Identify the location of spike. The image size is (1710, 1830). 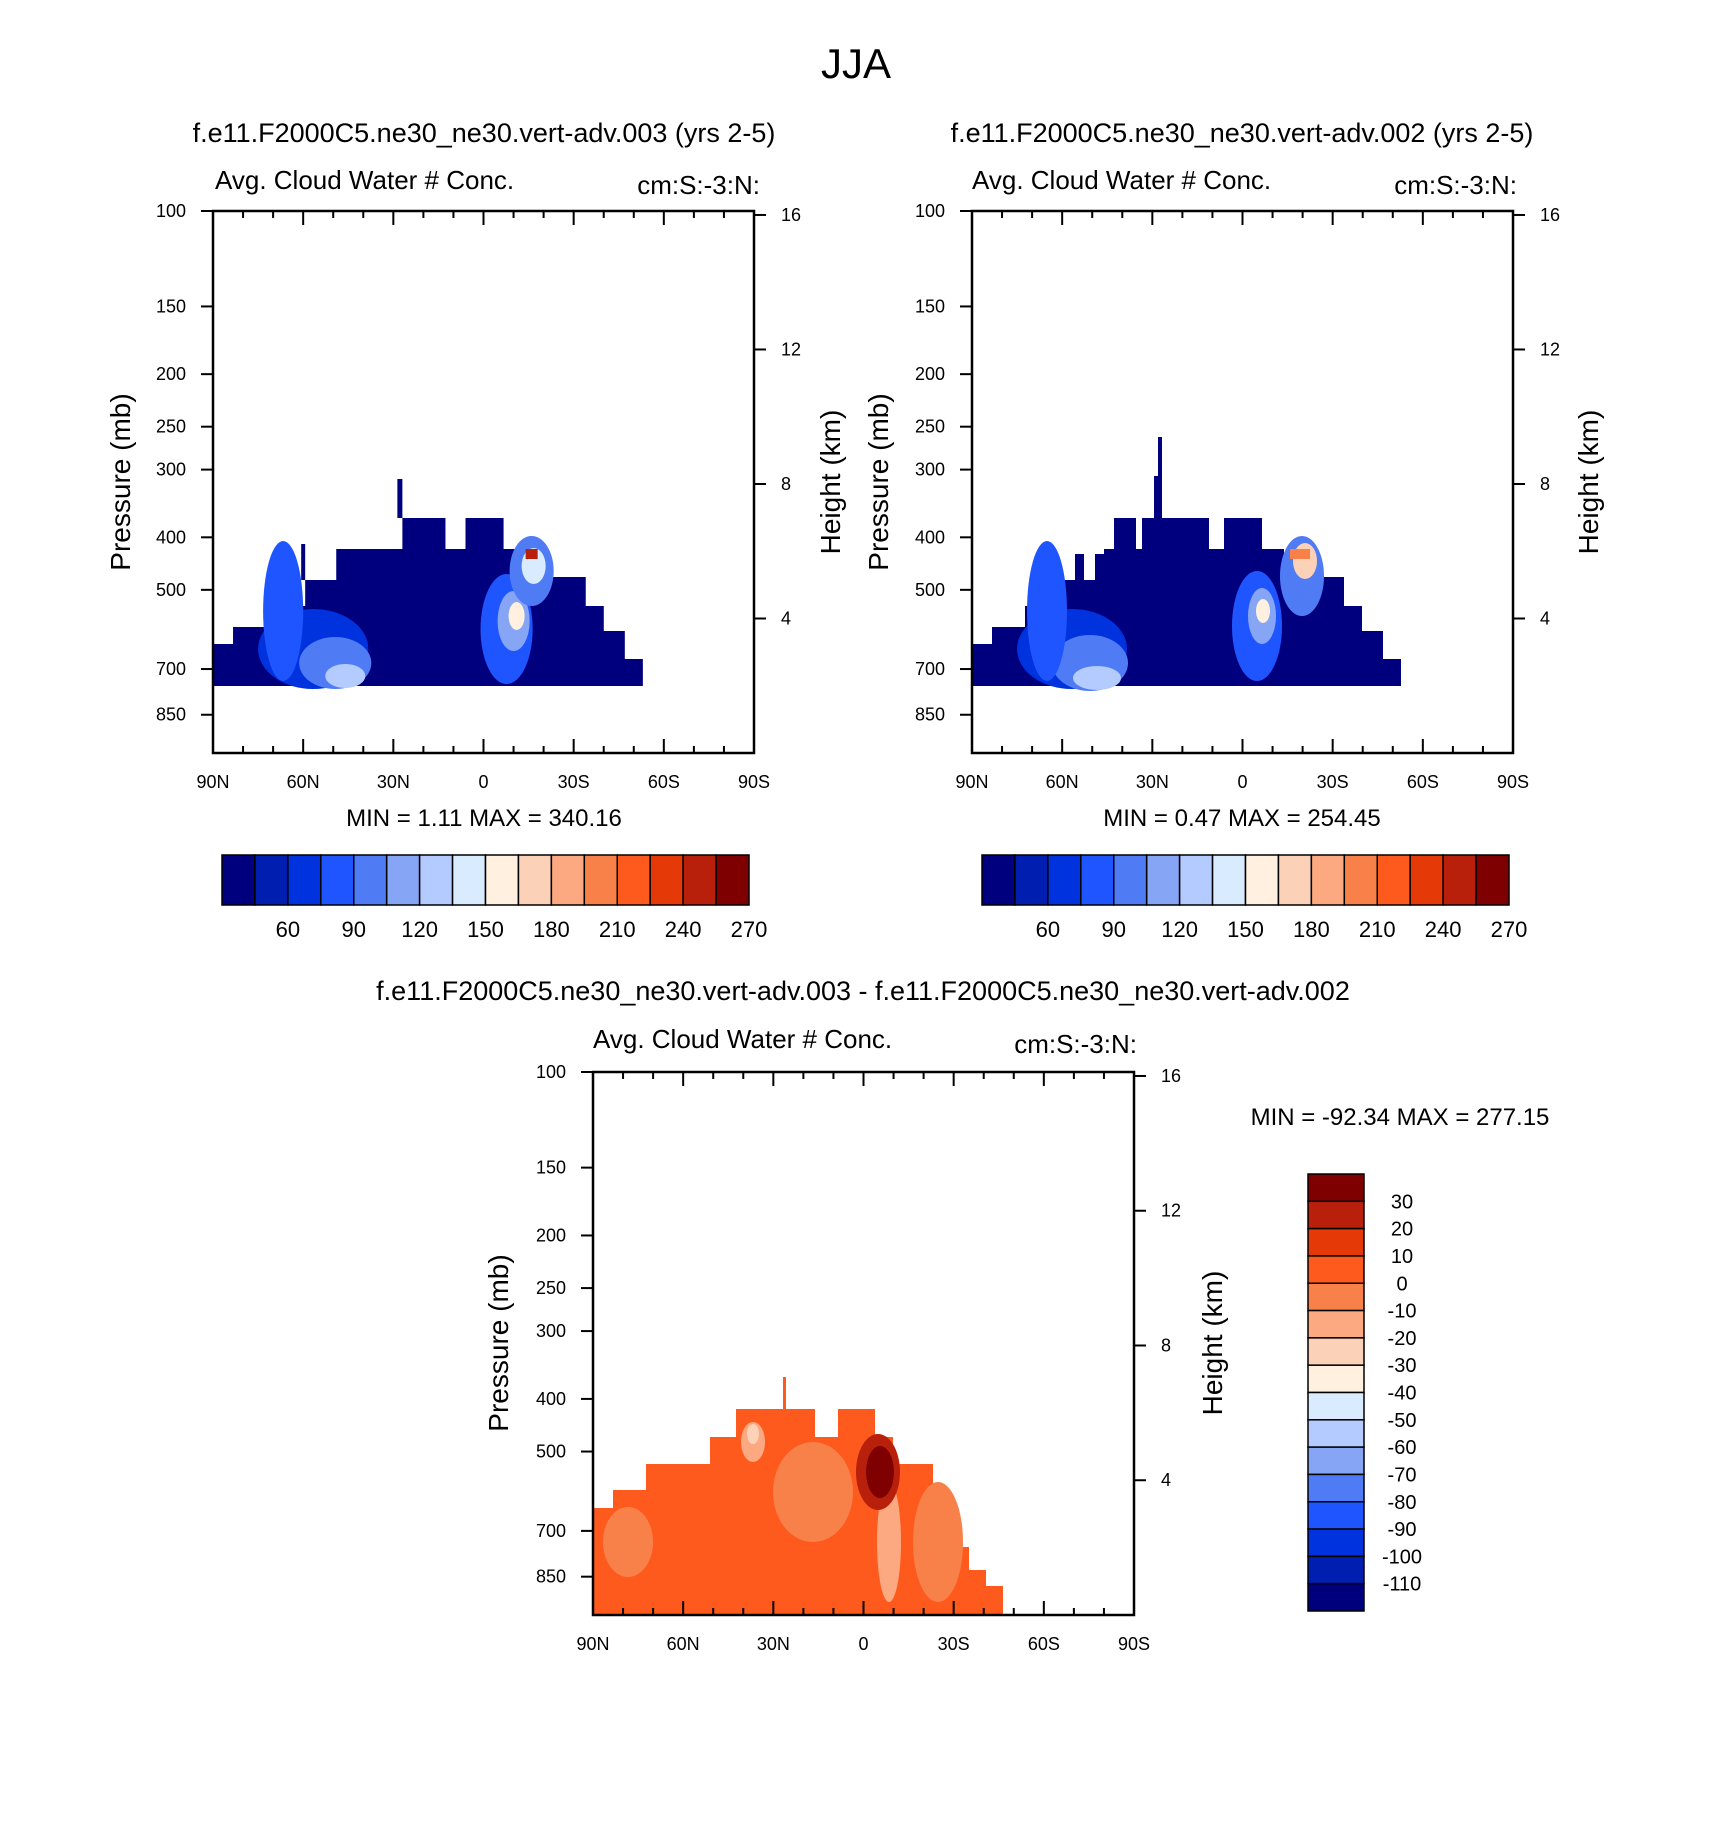
(1160, 477).